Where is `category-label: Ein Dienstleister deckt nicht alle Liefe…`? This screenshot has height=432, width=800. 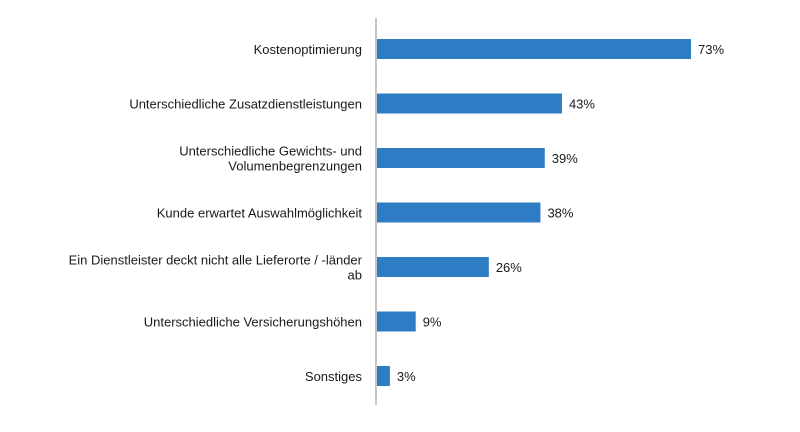 category-label: Ein Dienstleister deckt nicht alle Liefe… is located at coordinates (216, 268).